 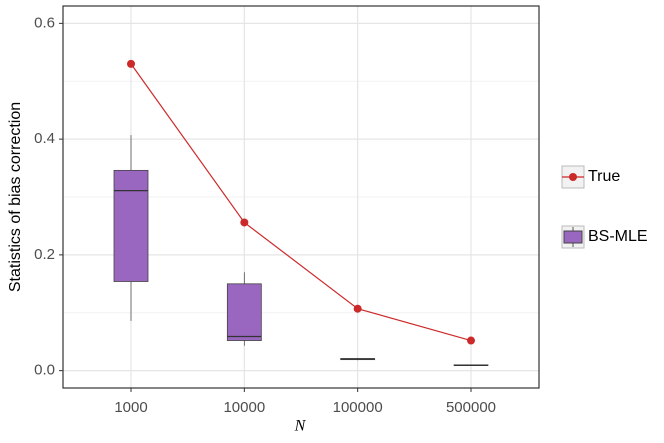 I want to click on legend-point, so click(x=573, y=177).